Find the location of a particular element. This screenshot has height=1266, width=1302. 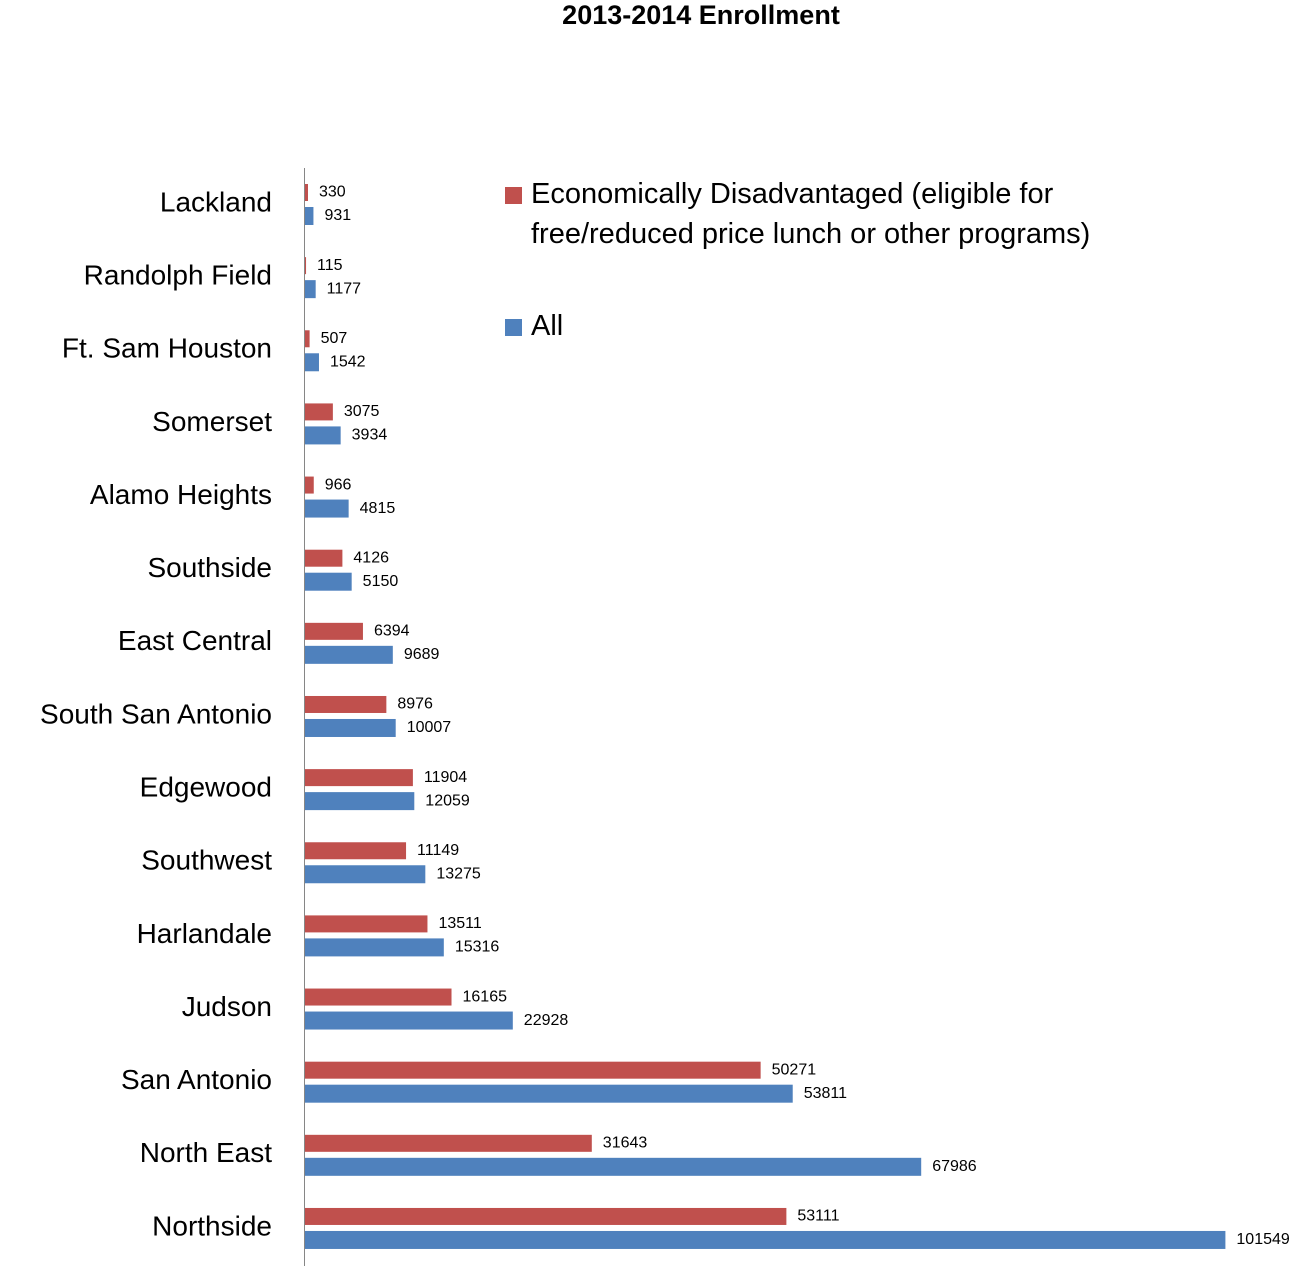

y-tick-label: East Central is located at coordinates (195, 640).